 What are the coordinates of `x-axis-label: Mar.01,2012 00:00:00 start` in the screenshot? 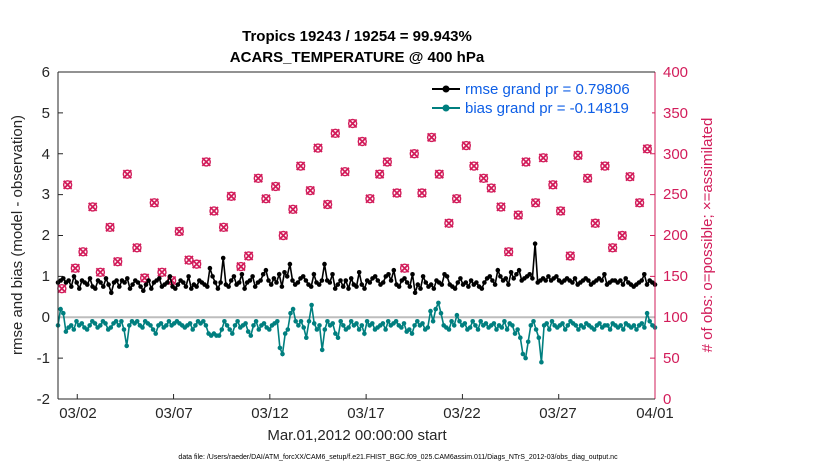 It's located at (357, 435).